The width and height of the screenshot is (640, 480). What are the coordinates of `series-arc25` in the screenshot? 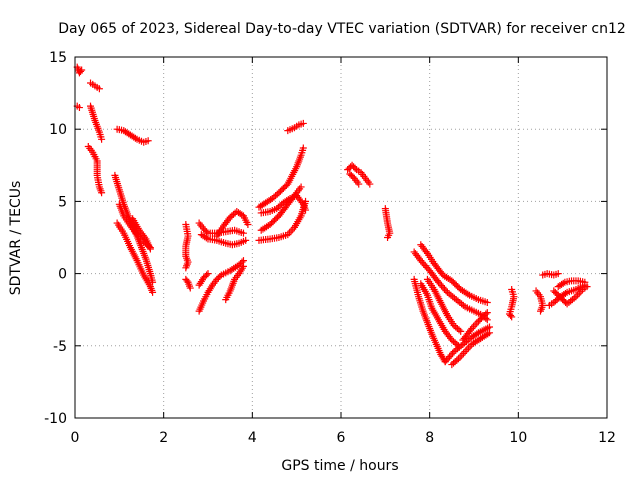 It's located at (354, 179).